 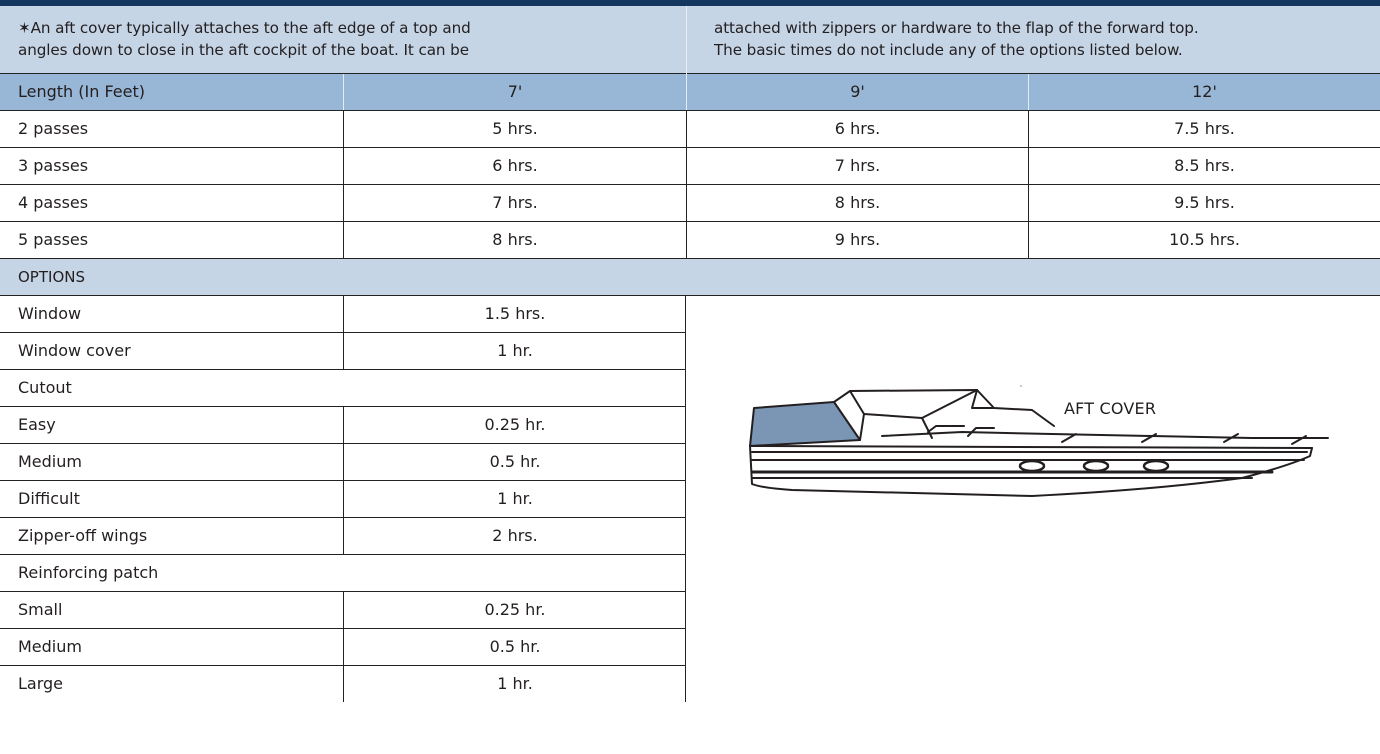 I want to click on aft-cover-label: AFT COVER, so click(x=1110, y=408).